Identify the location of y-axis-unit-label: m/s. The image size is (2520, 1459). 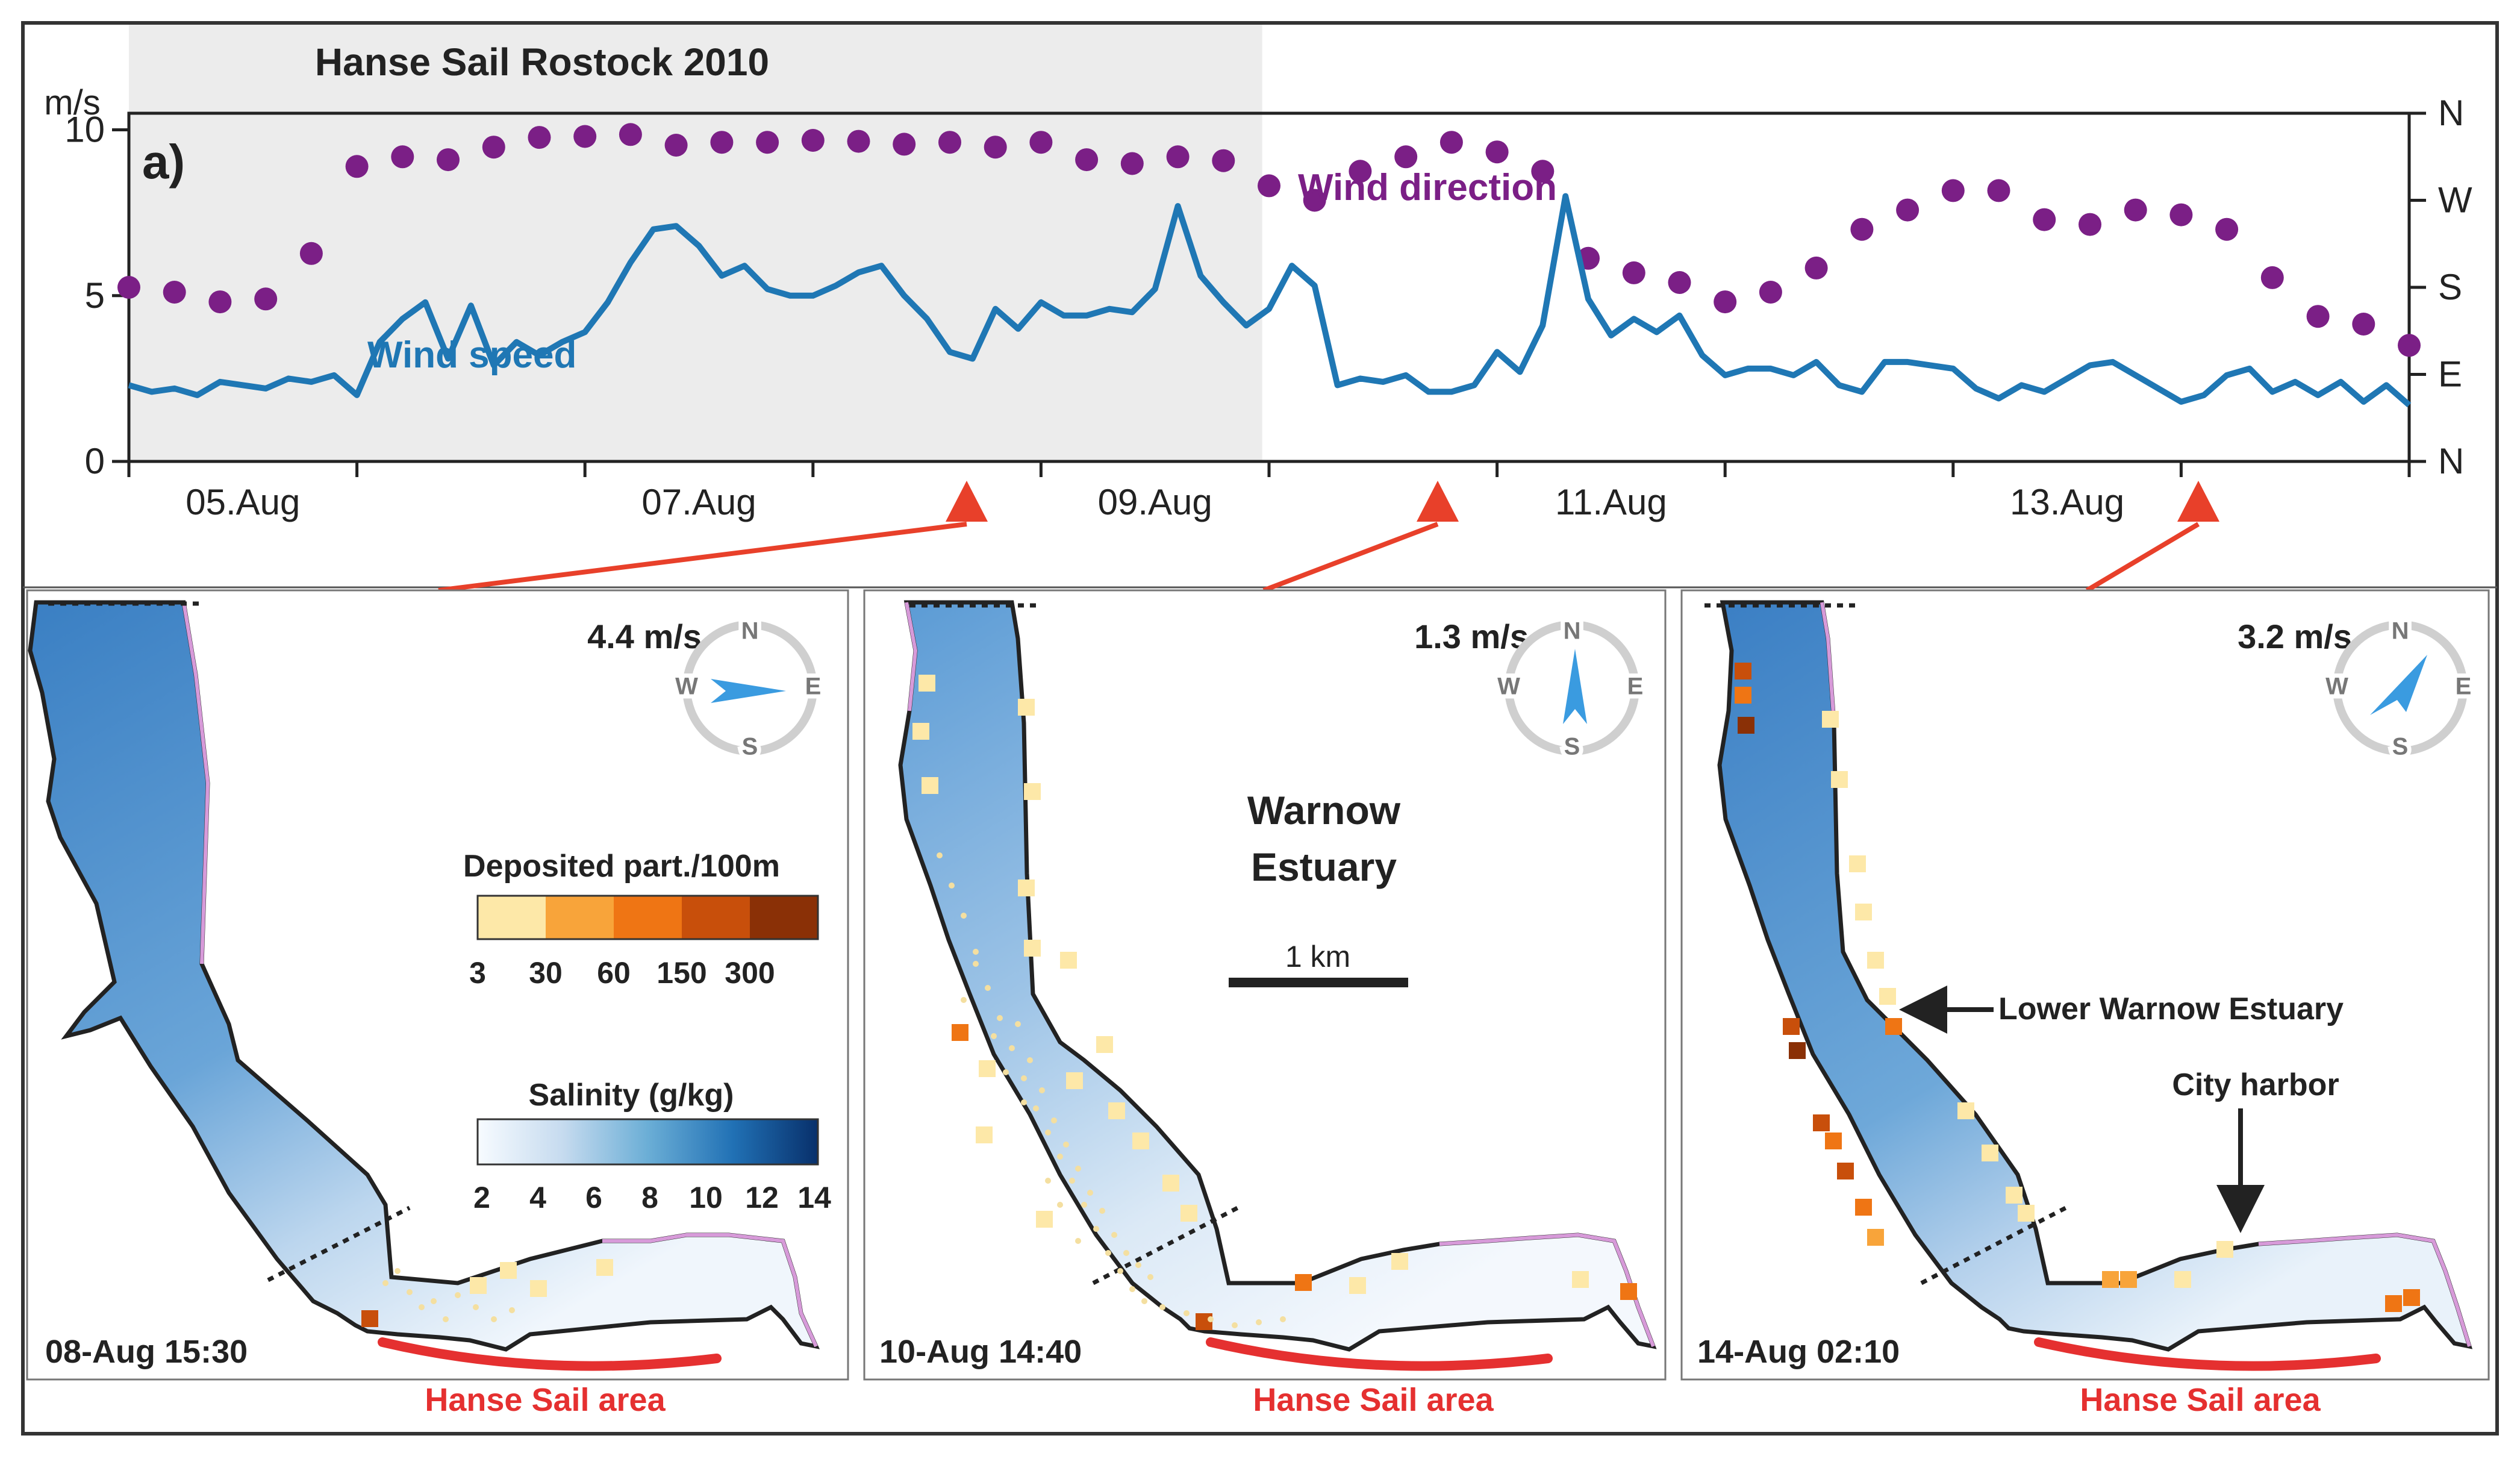
(72, 102).